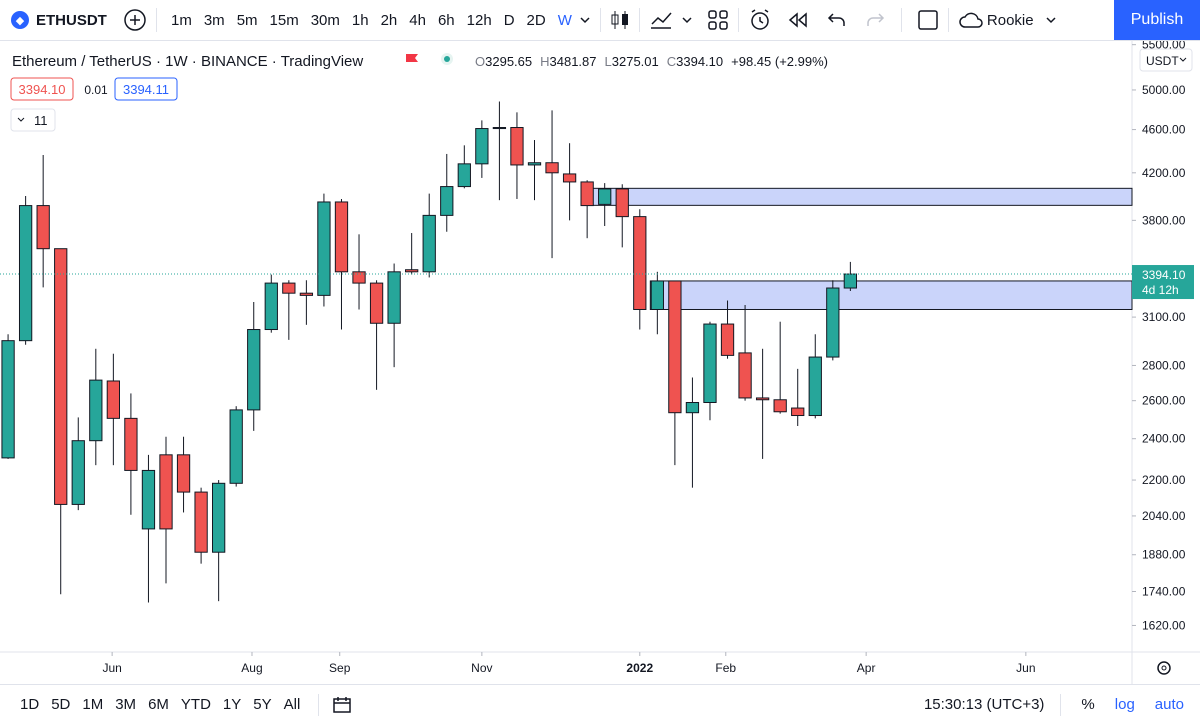 The width and height of the screenshot is (1200, 724). What do you see at coordinates (262, 704) in the screenshot?
I see `timeframe-button: 5Y` at bounding box center [262, 704].